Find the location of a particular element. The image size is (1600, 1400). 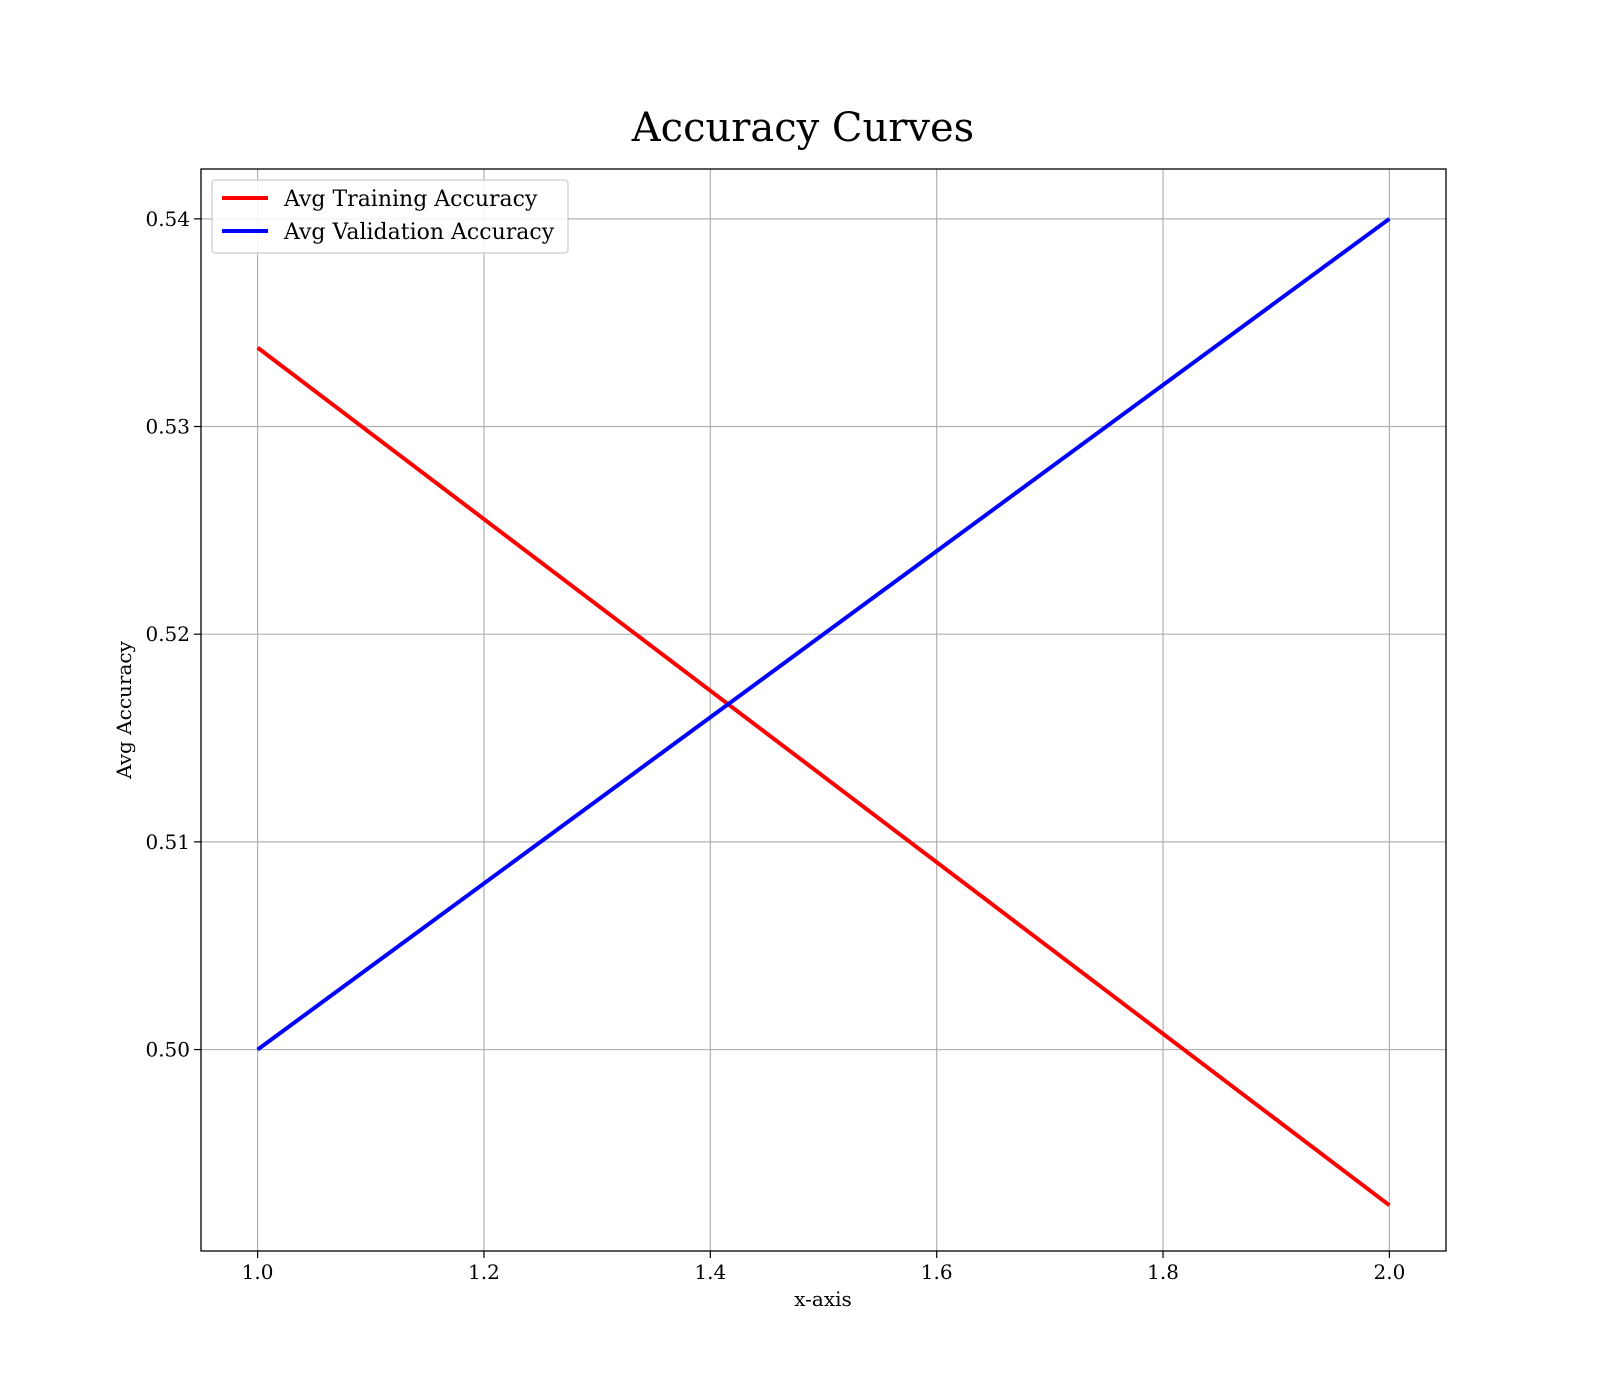

y-tick-label: 0.54 is located at coordinates (167, 219).